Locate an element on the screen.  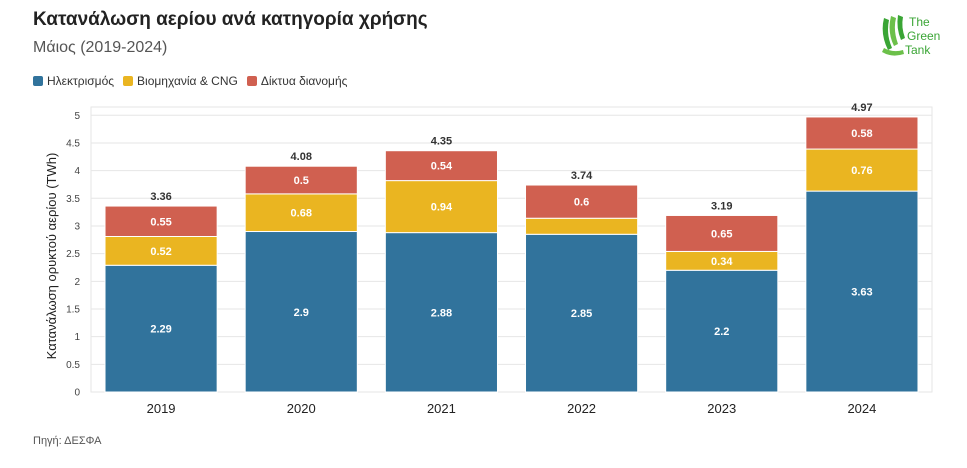
data-label: 0.55 is located at coordinates (160, 222).